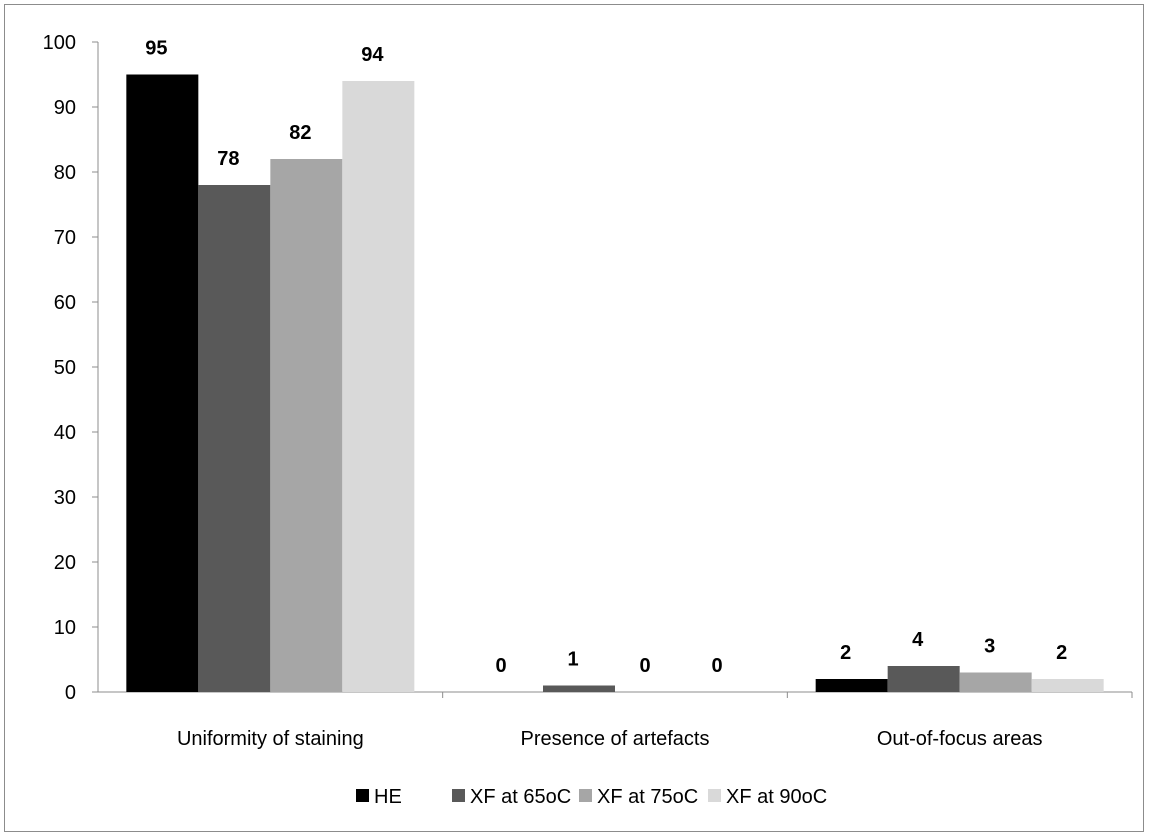  I want to click on legend-label: XF at 90oC, so click(776, 797).